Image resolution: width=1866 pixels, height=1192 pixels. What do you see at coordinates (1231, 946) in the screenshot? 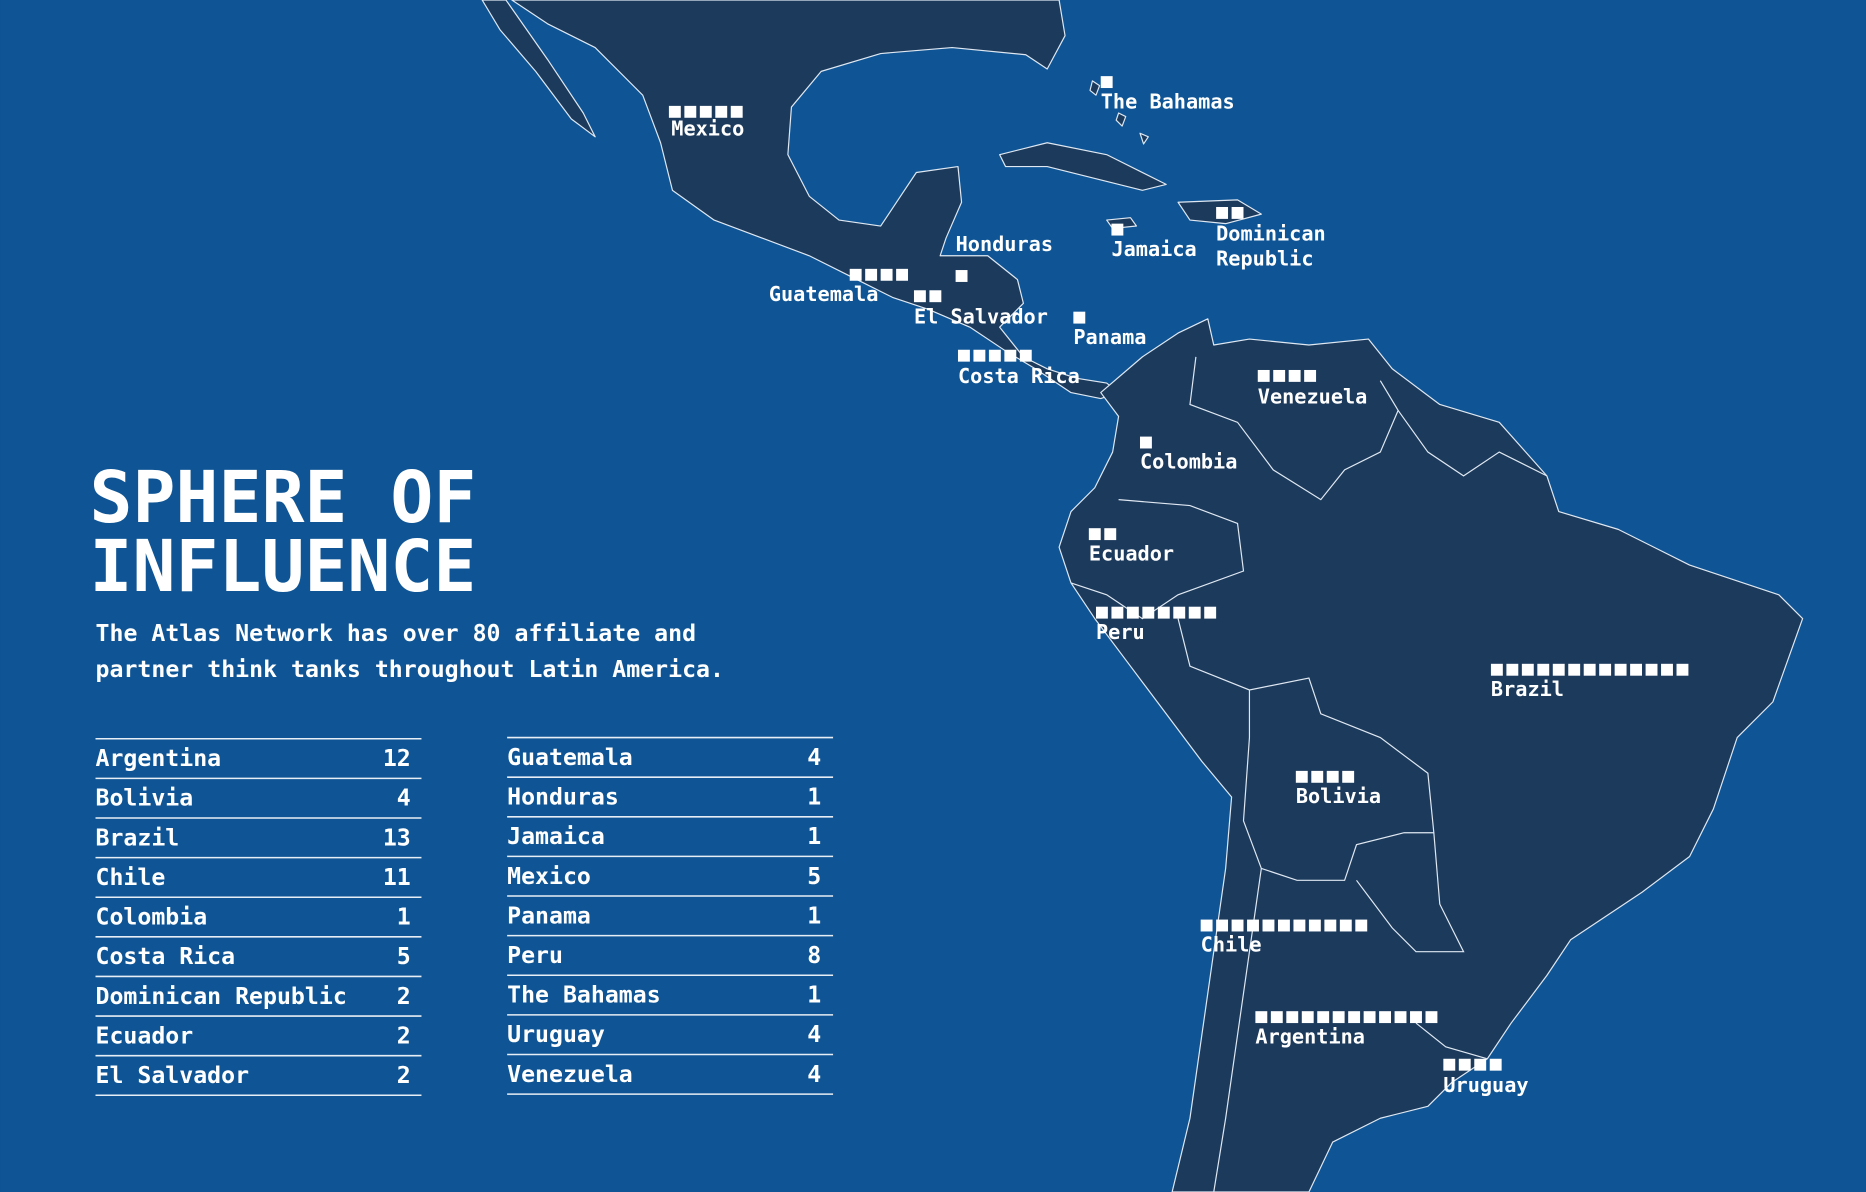
I see `map-label-box: Chile` at bounding box center [1231, 946].